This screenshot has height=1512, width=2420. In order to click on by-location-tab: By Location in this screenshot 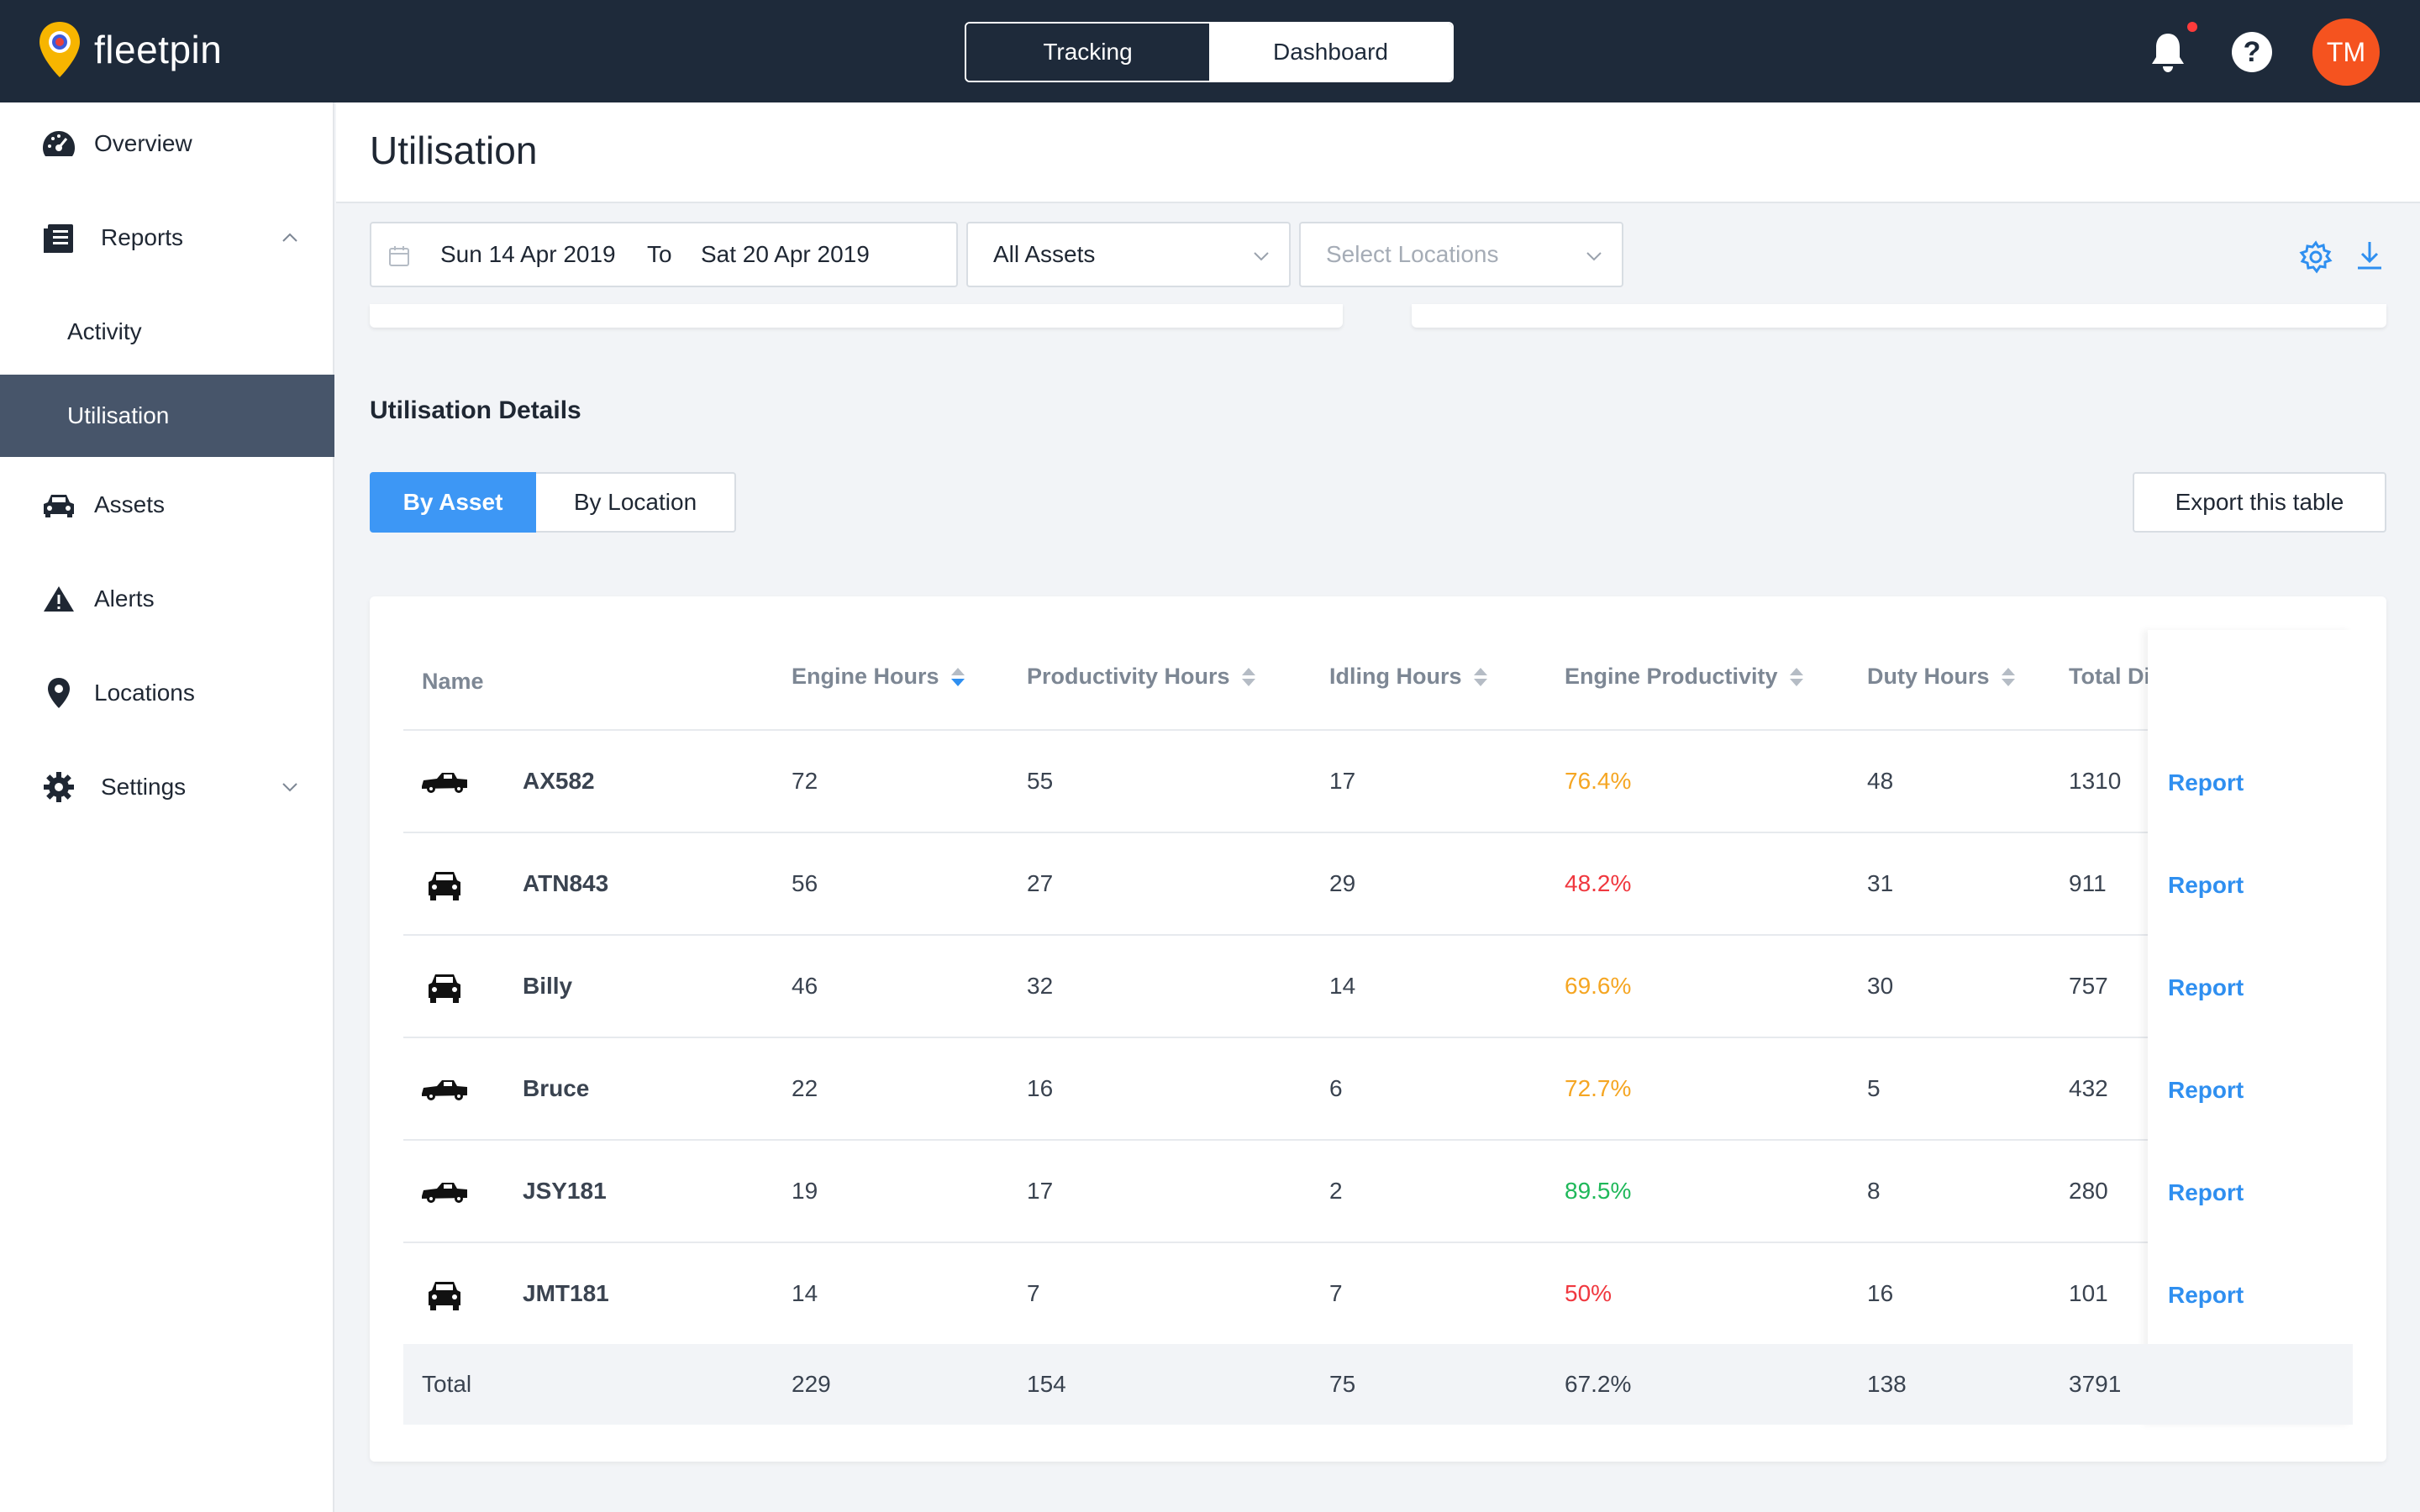, I will do `click(636, 502)`.